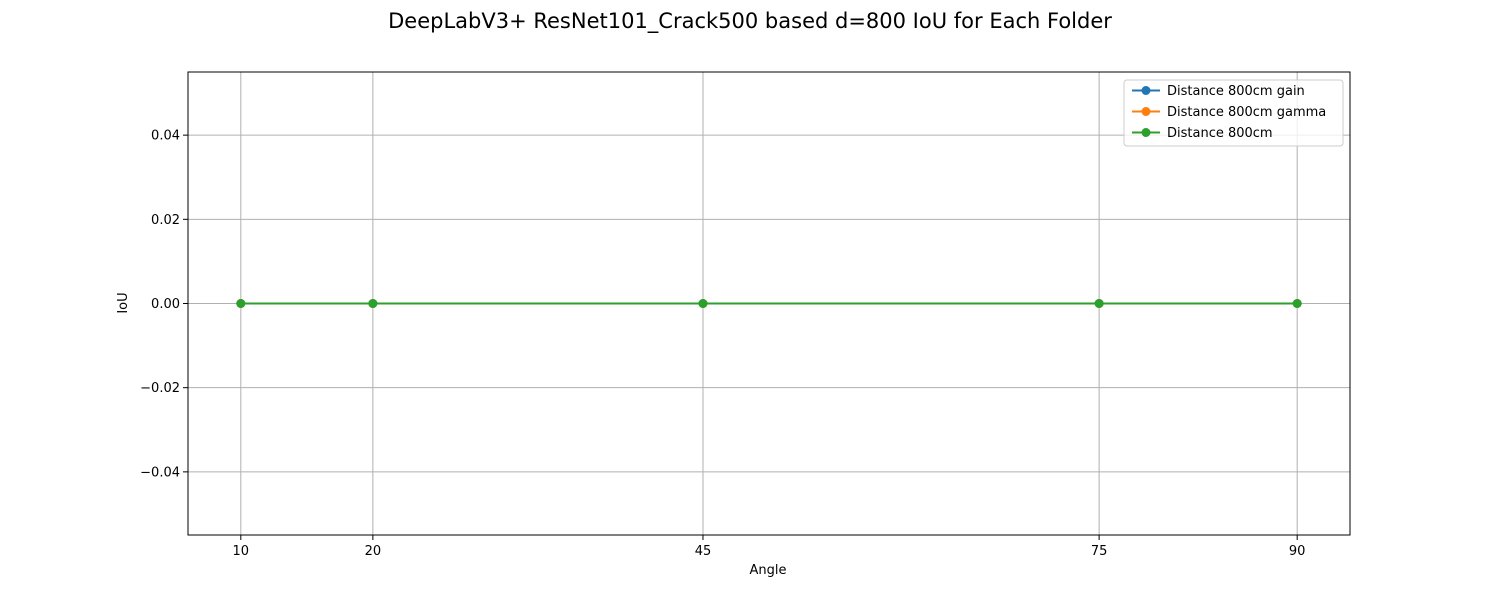  I want to click on legend-box, so click(1233, 113).